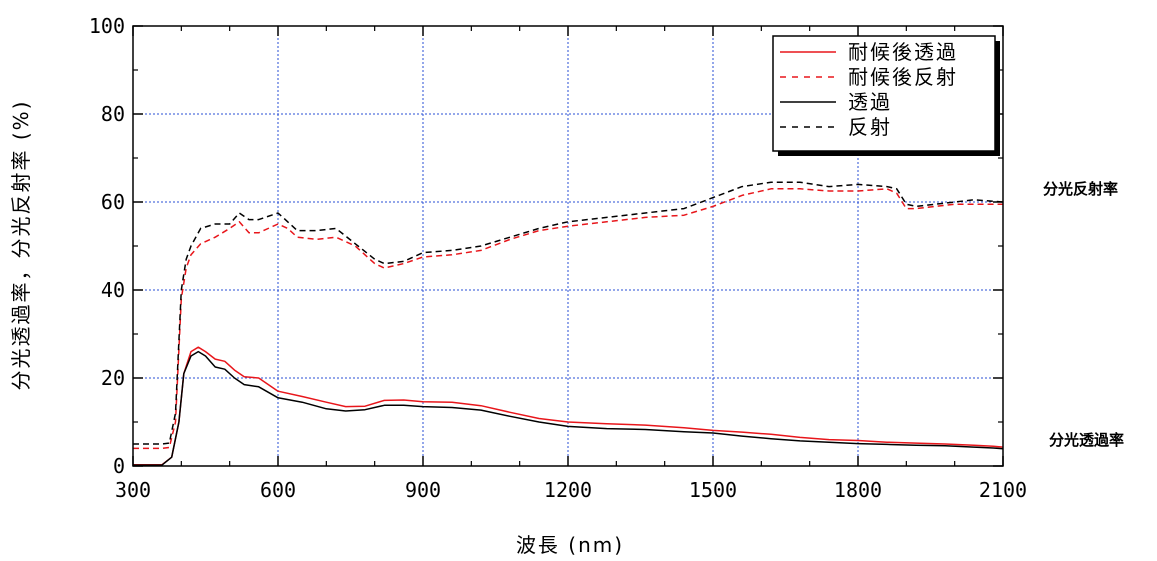 This screenshot has height=561, width=1157. What do you see at coordinates (107, 26) in the screenshot?
I see `y-tick-label: 100` at bounding box center [107, 26].